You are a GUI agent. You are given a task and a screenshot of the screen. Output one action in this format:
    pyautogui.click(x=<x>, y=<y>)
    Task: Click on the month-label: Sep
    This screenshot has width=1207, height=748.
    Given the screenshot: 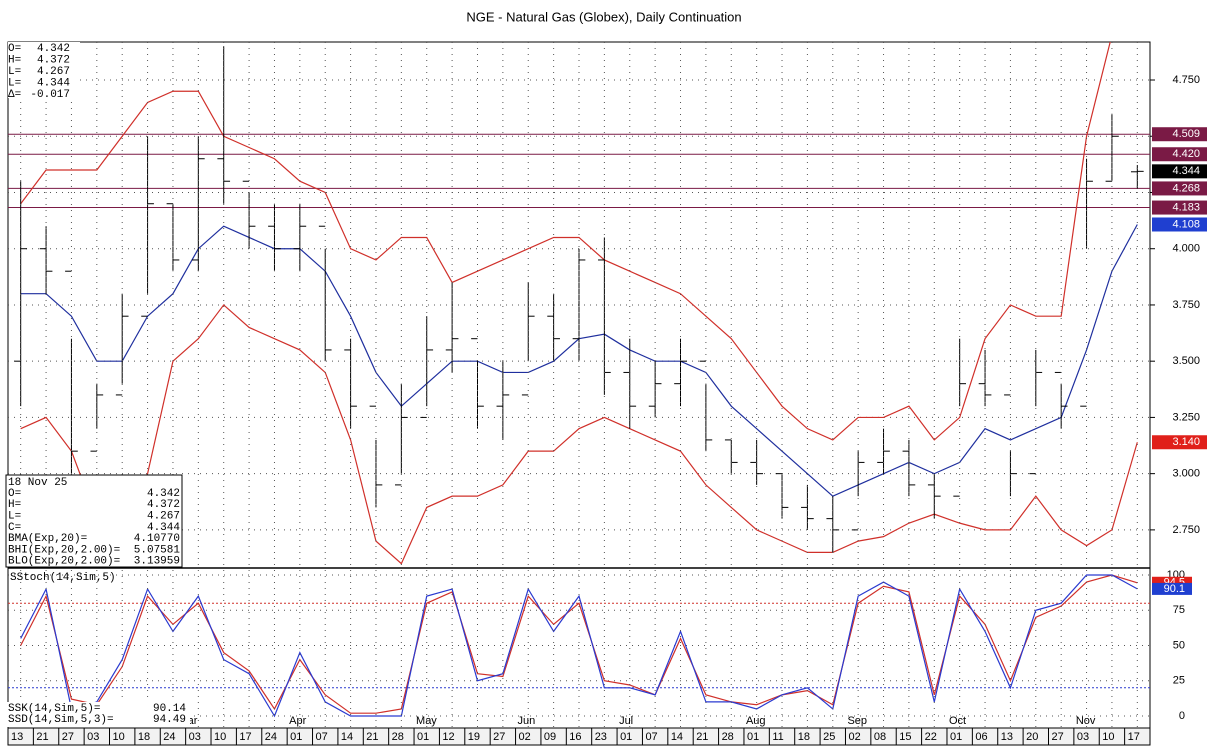 What is the action you would take?
    pyautogui.click(x=857, y=721)
    